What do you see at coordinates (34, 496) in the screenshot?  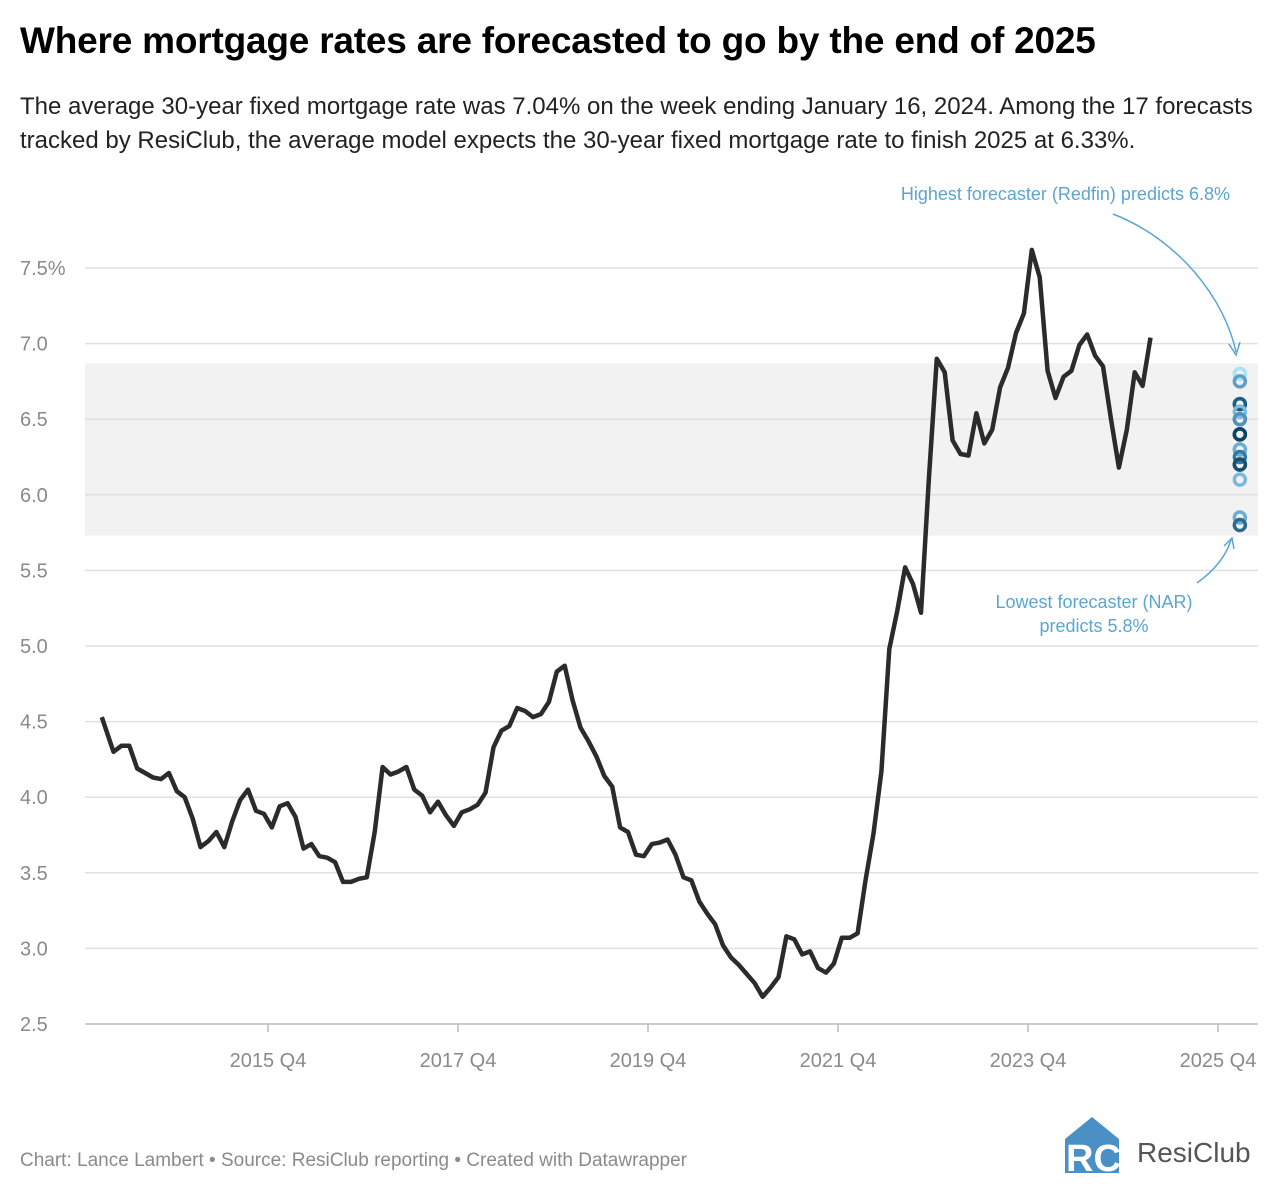 I see `y-tick-label: 6.0` at bounding box center [34, 496].